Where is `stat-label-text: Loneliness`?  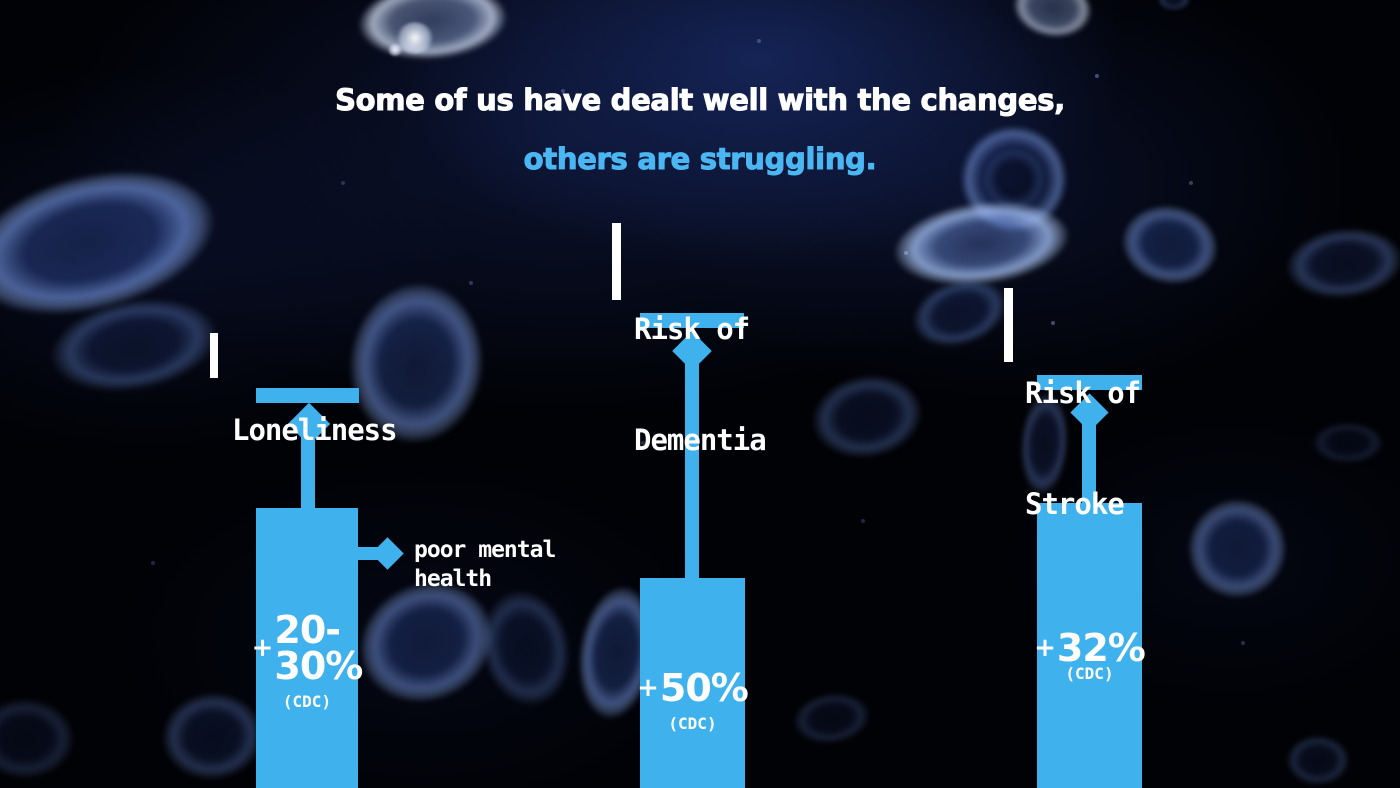
stat-label-text: Loneliness is located at coordinates (315, 430).